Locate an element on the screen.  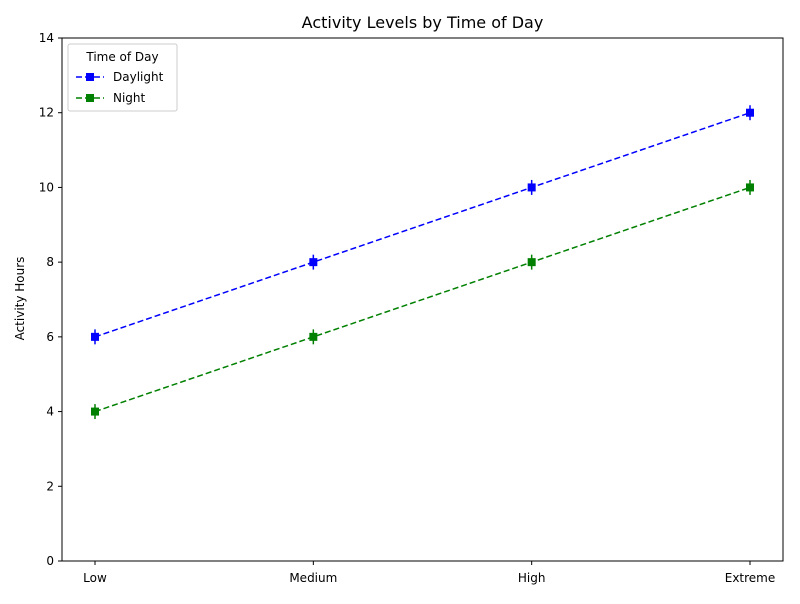
chart-title: Activity Levels by Time of Day is located at coordinates (423, 22).